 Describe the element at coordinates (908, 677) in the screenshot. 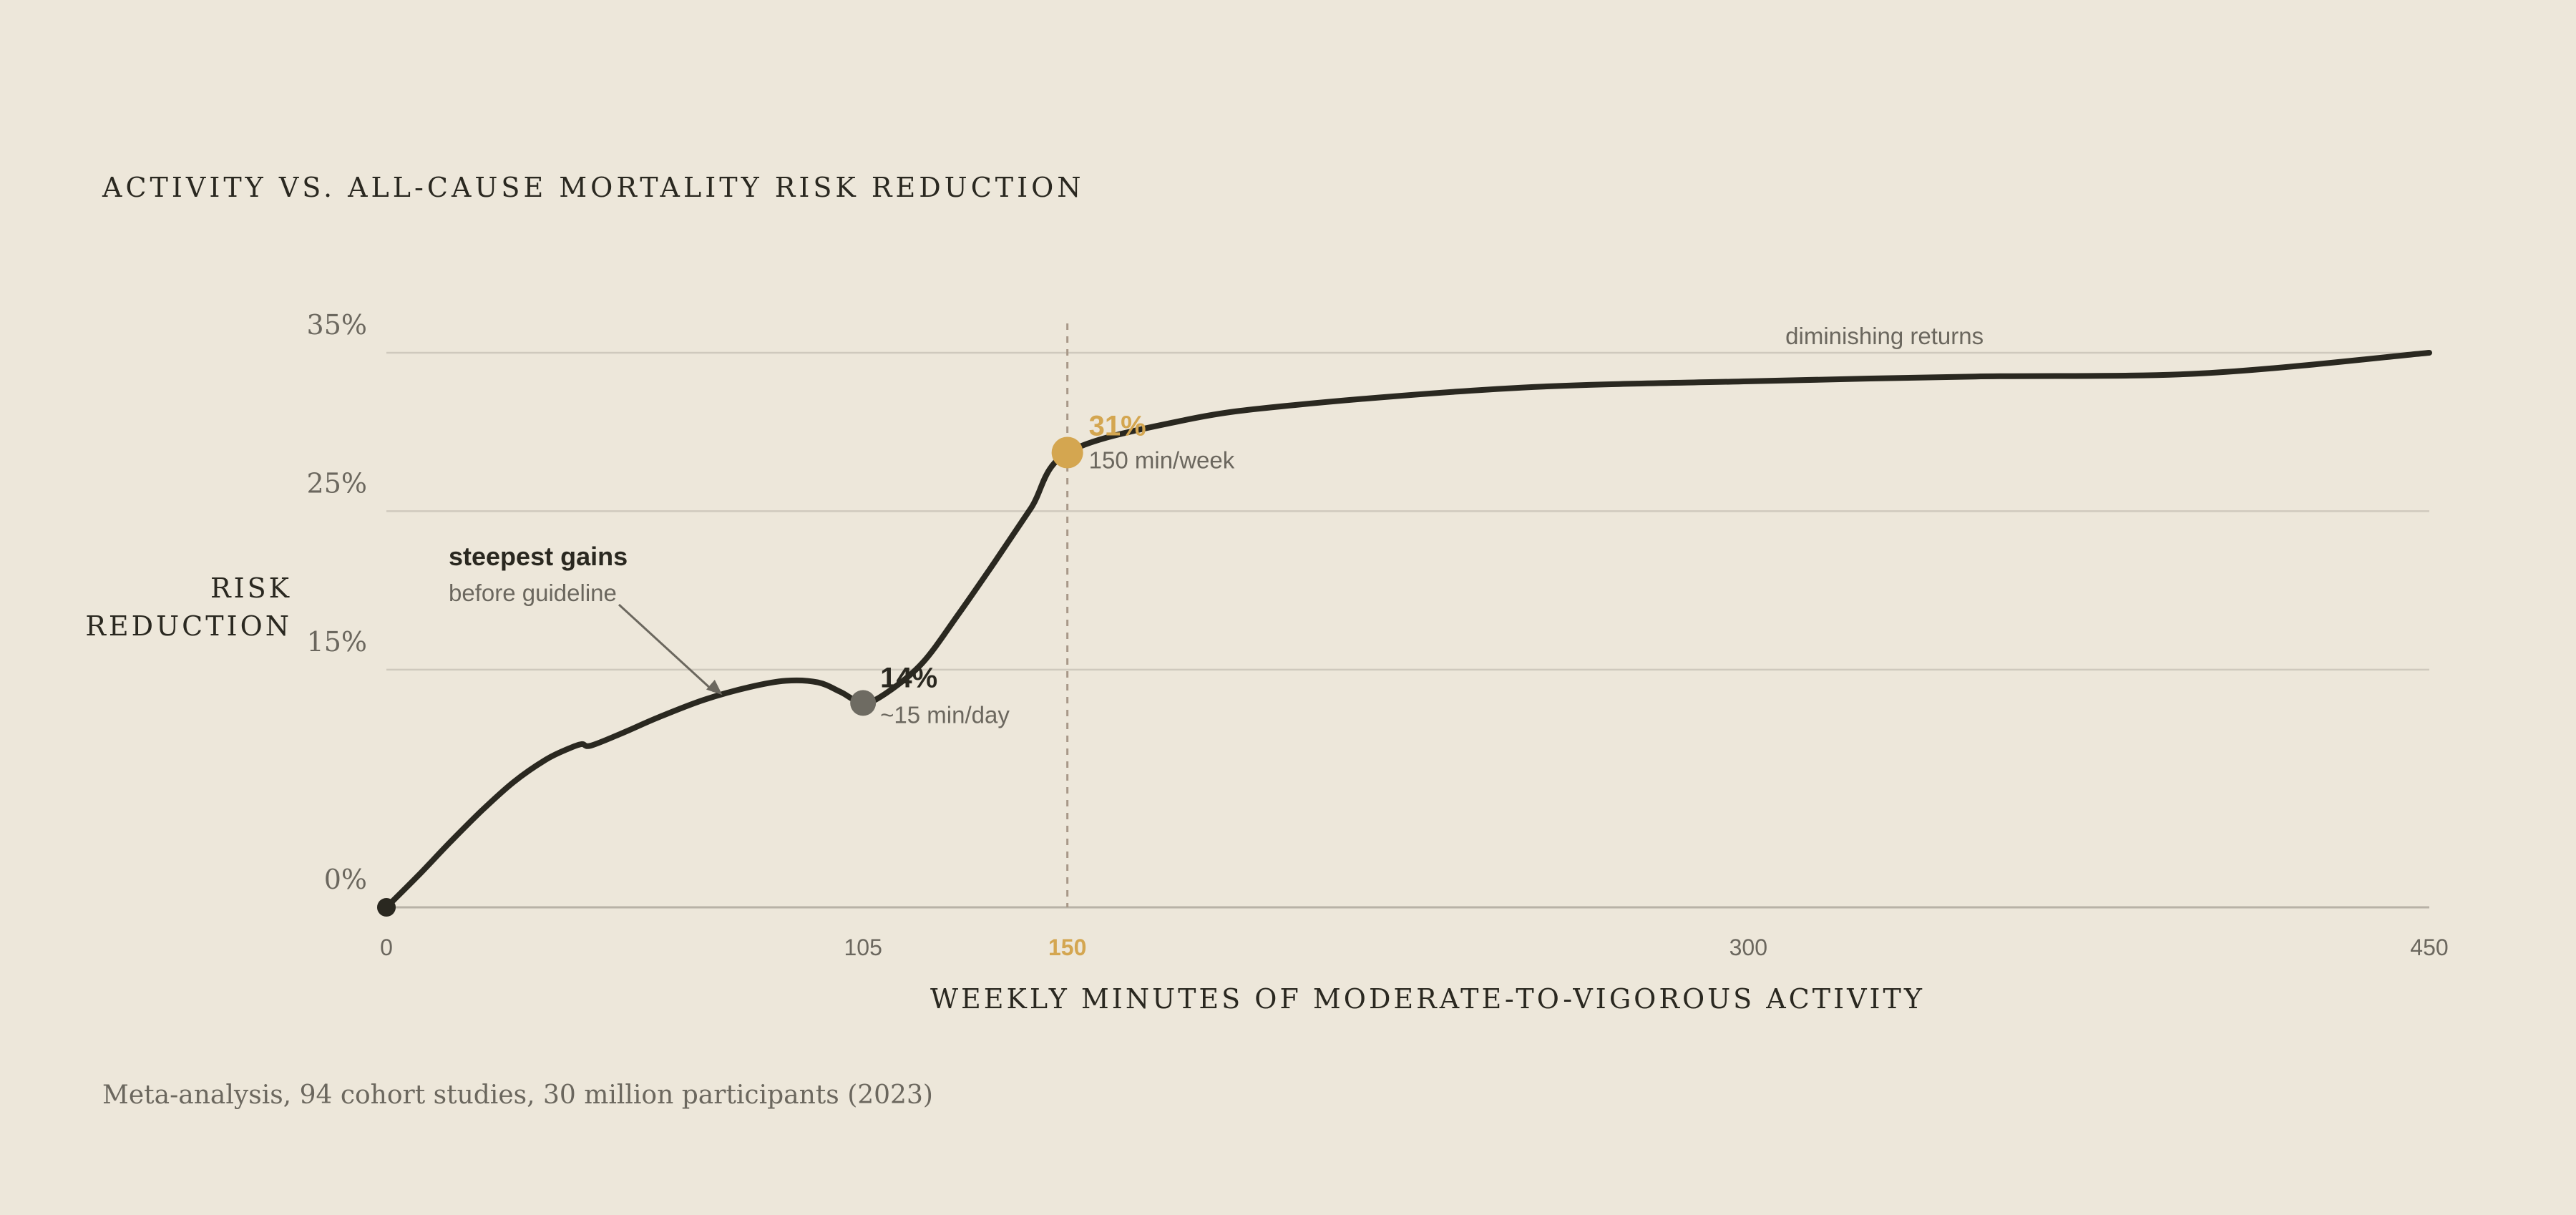

I see `point-105-value-label: 14%` at that location.